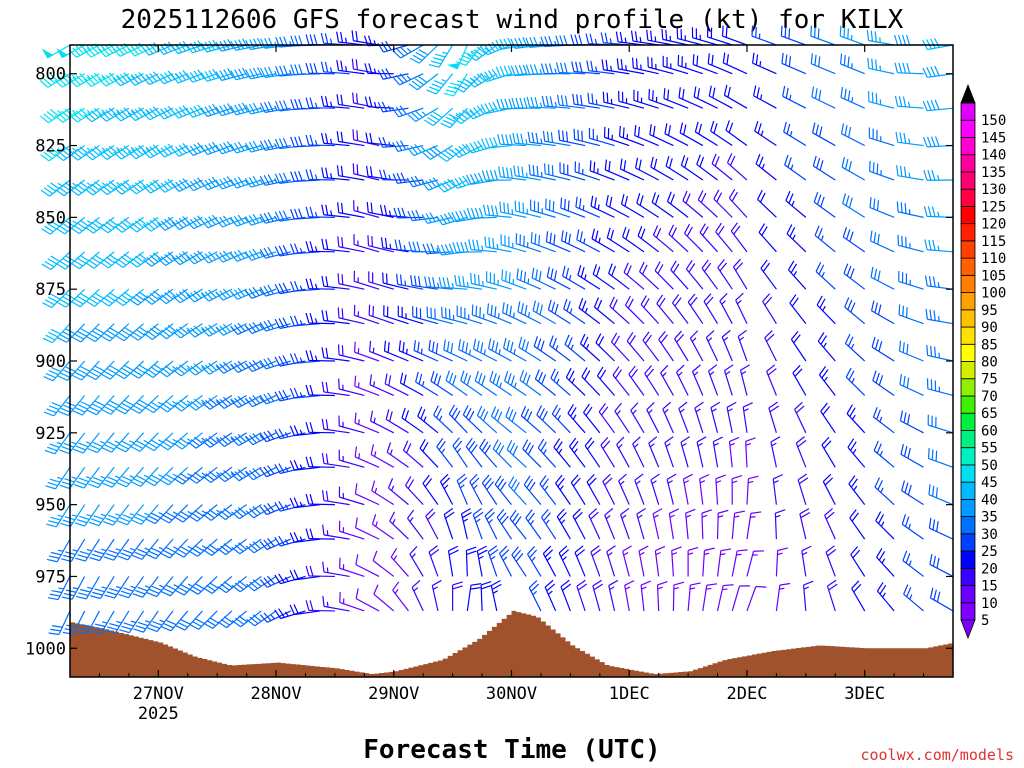 The width and height of the screenshot is (1024, 768). What do you see at coordinates (993, 138) in the screenshot?
I see `colorbar-label: 145` at bounding box center [993, 138].